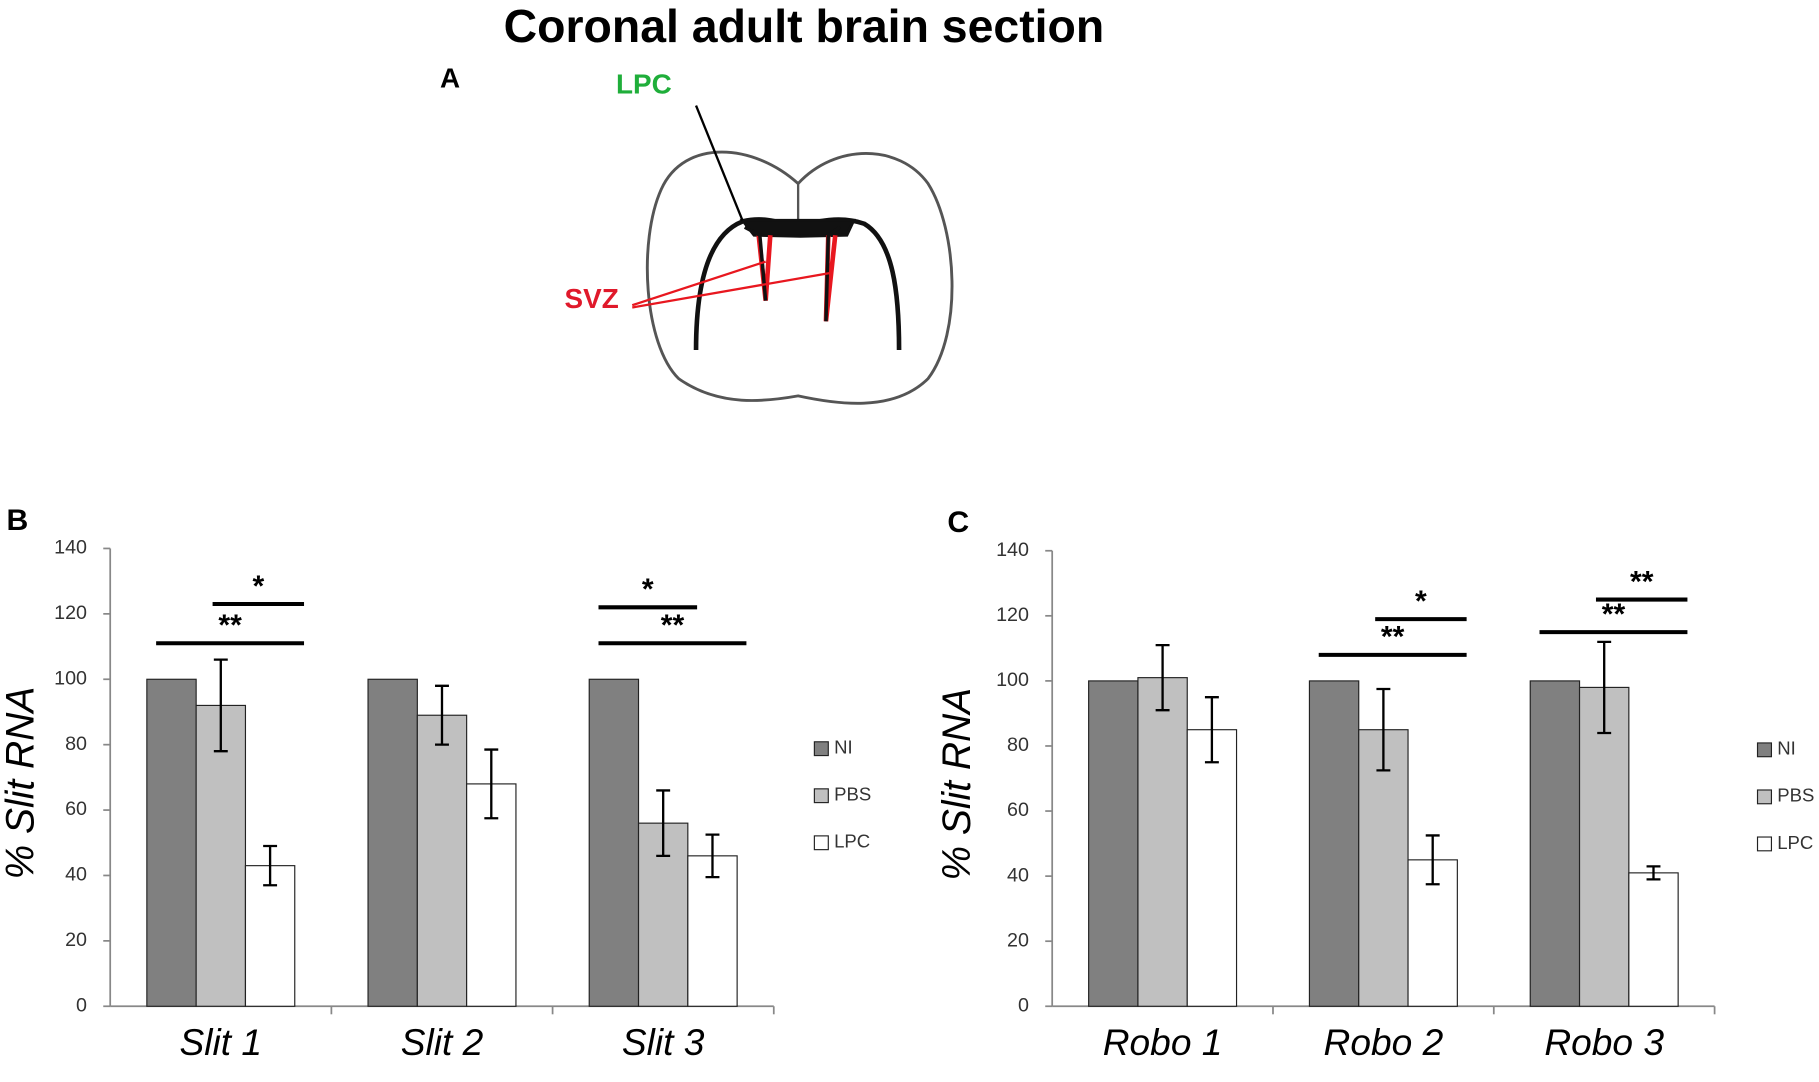  What do you see at coordinates (450, 78) in the screenshot?
I see `panel-label: A` at bounding box center [450, 78].